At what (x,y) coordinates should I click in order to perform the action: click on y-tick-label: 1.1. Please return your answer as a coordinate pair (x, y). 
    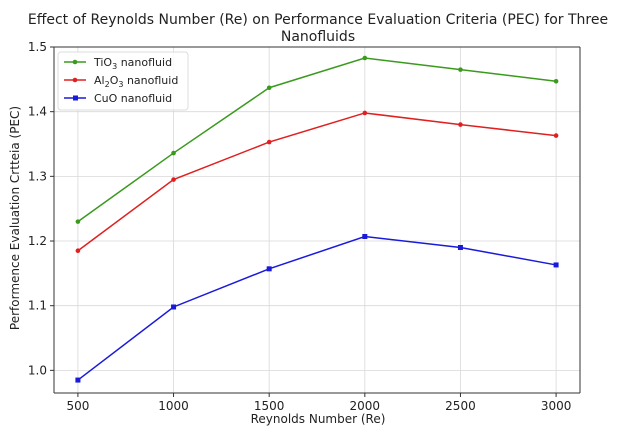
    Looking at the image, I should click on (37, 306).